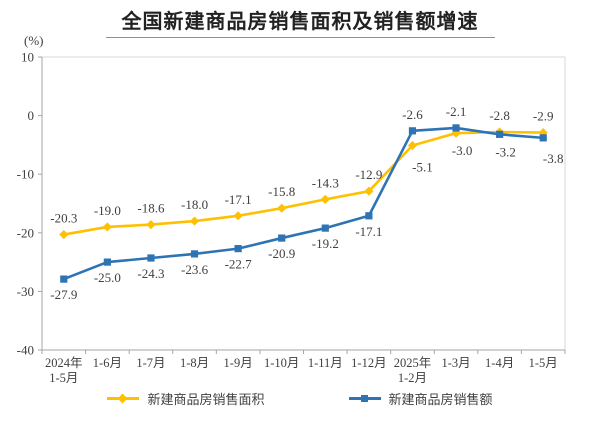  I want to click on svg-text: -27.9, so click(63, 294).